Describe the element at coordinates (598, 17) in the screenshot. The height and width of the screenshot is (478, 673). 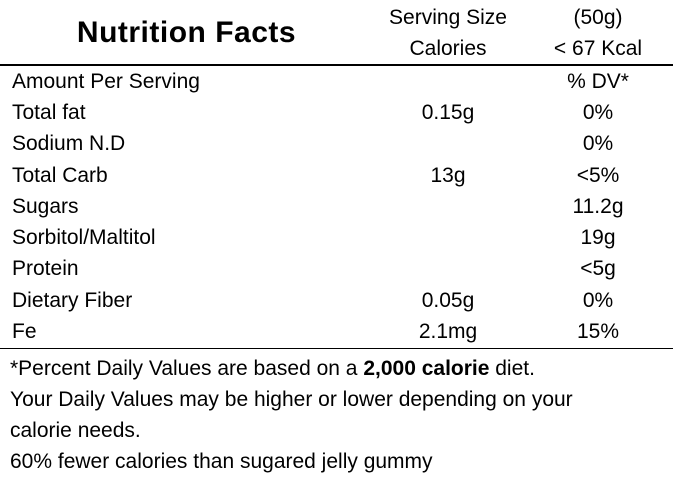
I see `serving-size-value: (50g)` at that location.